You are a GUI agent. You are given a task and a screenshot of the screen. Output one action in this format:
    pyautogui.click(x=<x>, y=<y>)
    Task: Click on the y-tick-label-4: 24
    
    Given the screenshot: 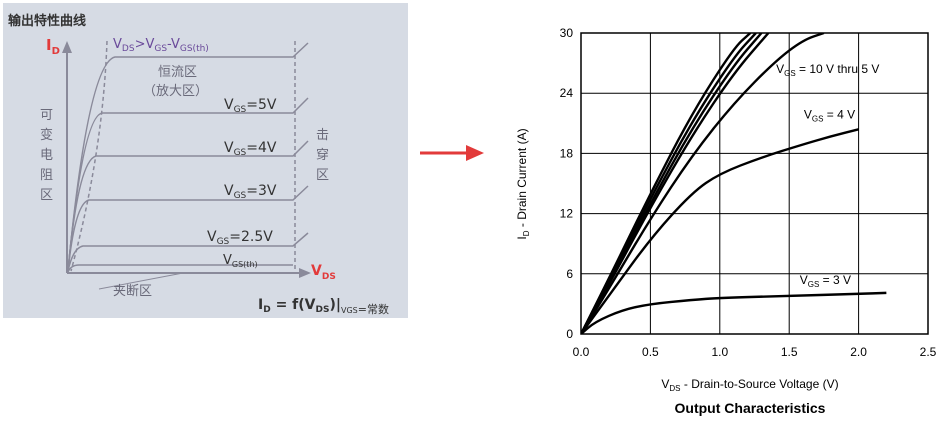 What is the action you would take?
    pyautogui.click(x=567, y=93)
    